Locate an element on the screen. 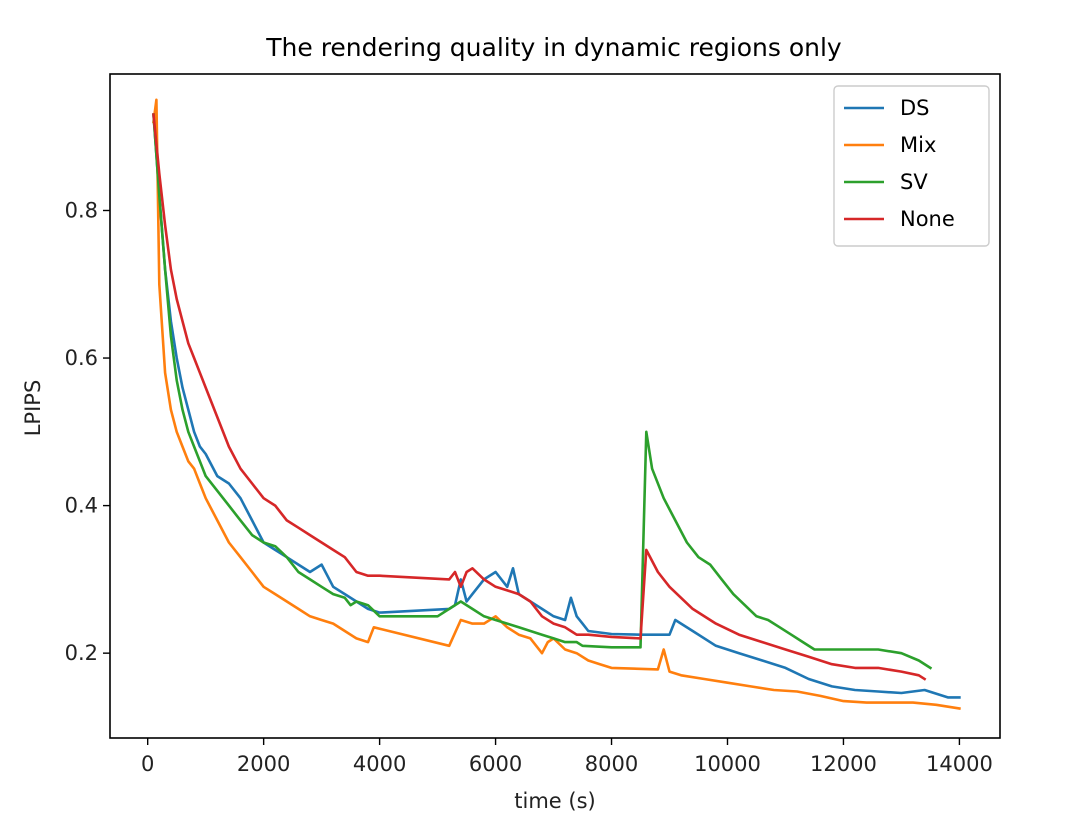  legend-label-ds: DS is located at coordinates (915, 108).